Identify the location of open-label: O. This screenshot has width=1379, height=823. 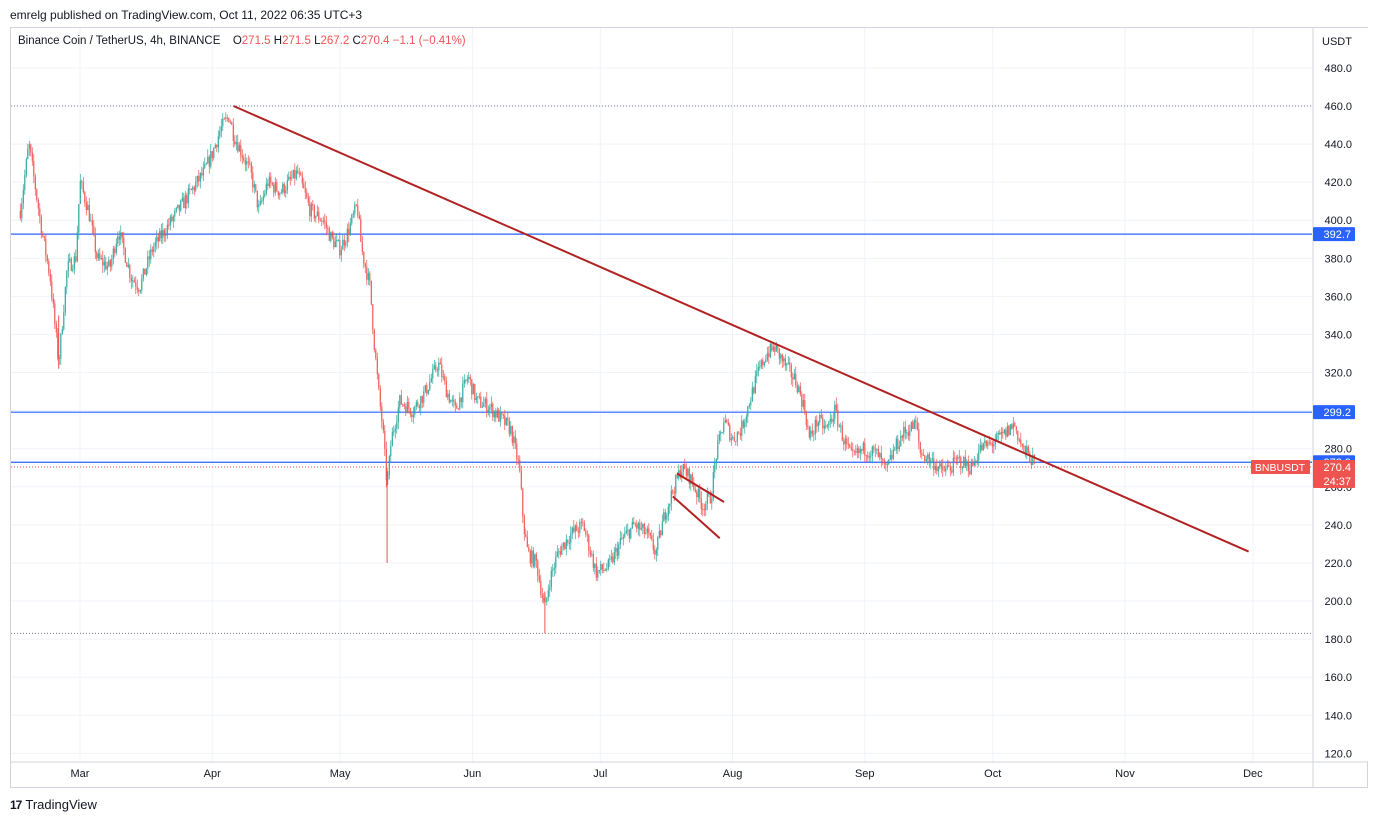
(237, 41).